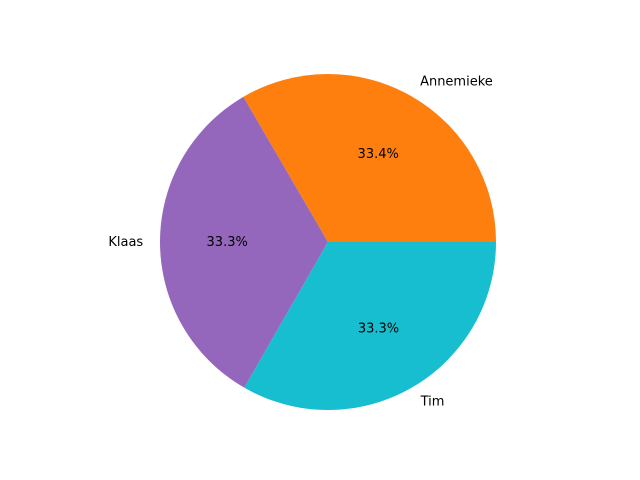 This screenshot has width=640, height=480. Describe the element at coordinates (378, 154) in the screenshot. I see `percent-label-annemieke: 33.4%` at that location.